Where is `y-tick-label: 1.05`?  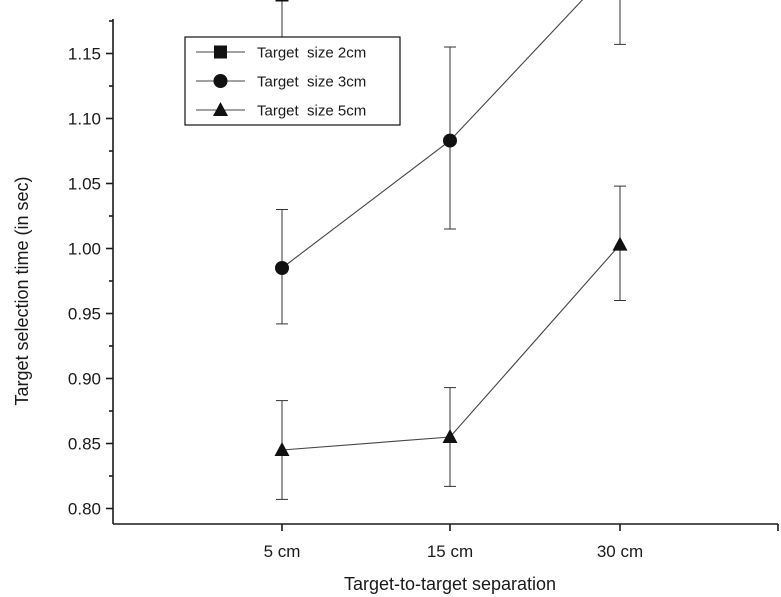
y-tick-label: 1.05 is located at coordinates (84, 184).